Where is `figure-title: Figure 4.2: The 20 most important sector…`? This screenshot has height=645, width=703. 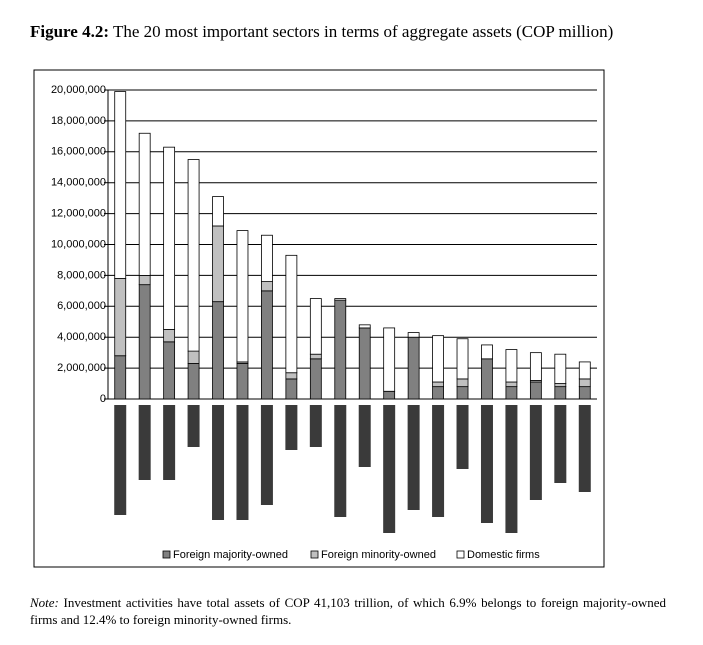 figure-title: Figure 4.2: The 20 most important sector… is located at coordinates (321, 32).